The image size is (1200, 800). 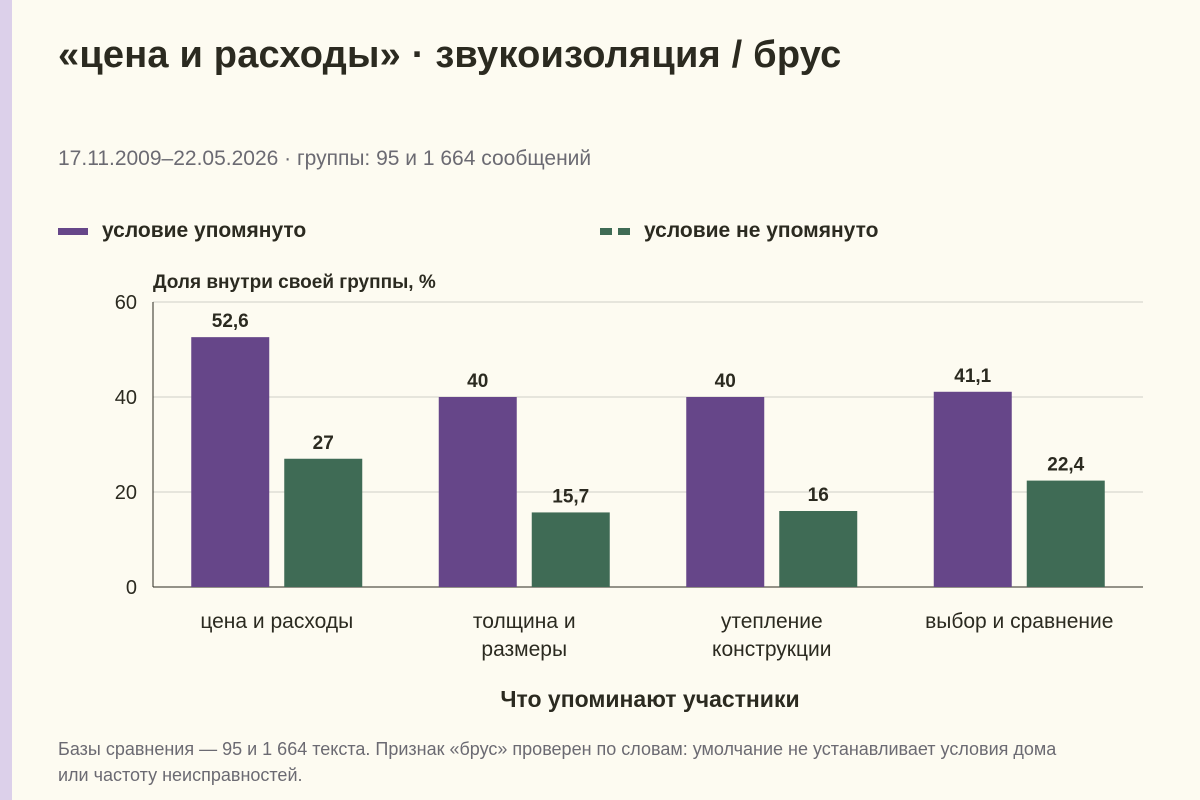 What do you see at coordinates (1065, 465) in the screenshot?
I see `data-label-not-mentioned: 22,4` at bounding box center [1065, 465].